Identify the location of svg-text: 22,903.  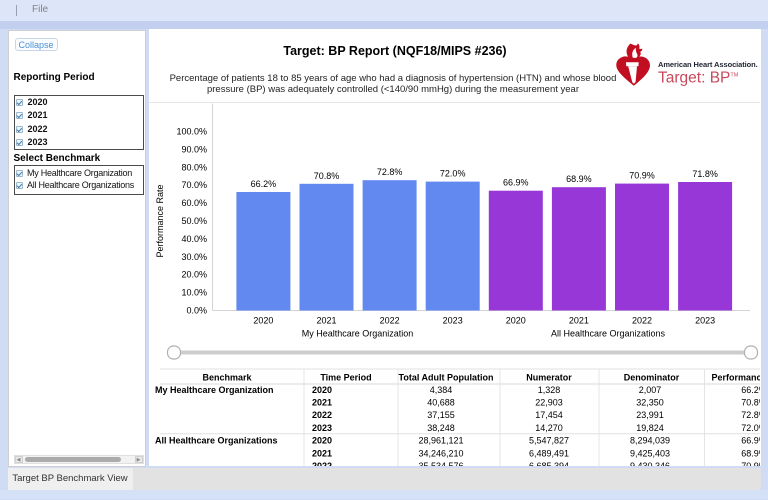
(549, 402).